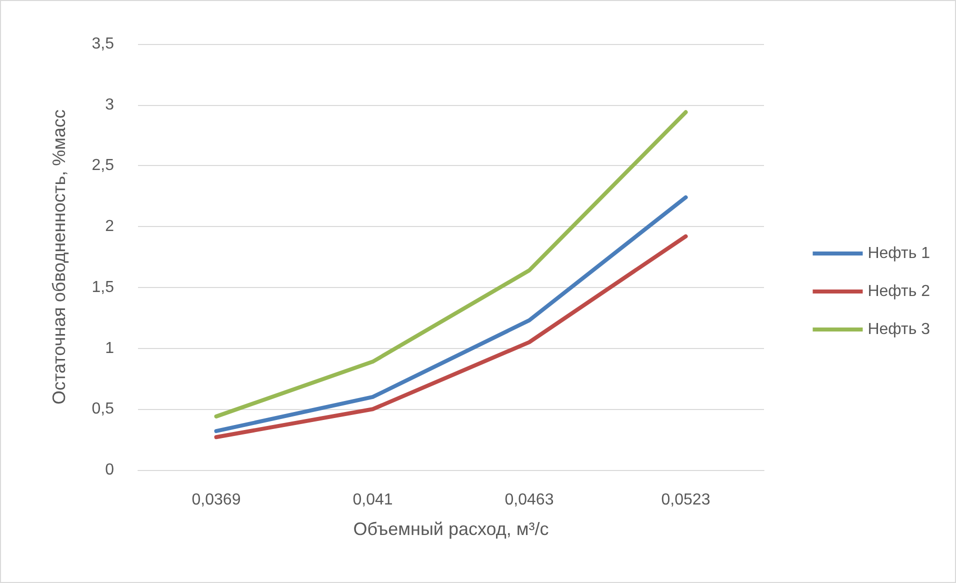 The width and height of the screenshot is (956, 583). What do you see at coordinates (372, 500) in the screenshot?
I see `x-tick-label: 0,041` at bounding box center [372, 500].